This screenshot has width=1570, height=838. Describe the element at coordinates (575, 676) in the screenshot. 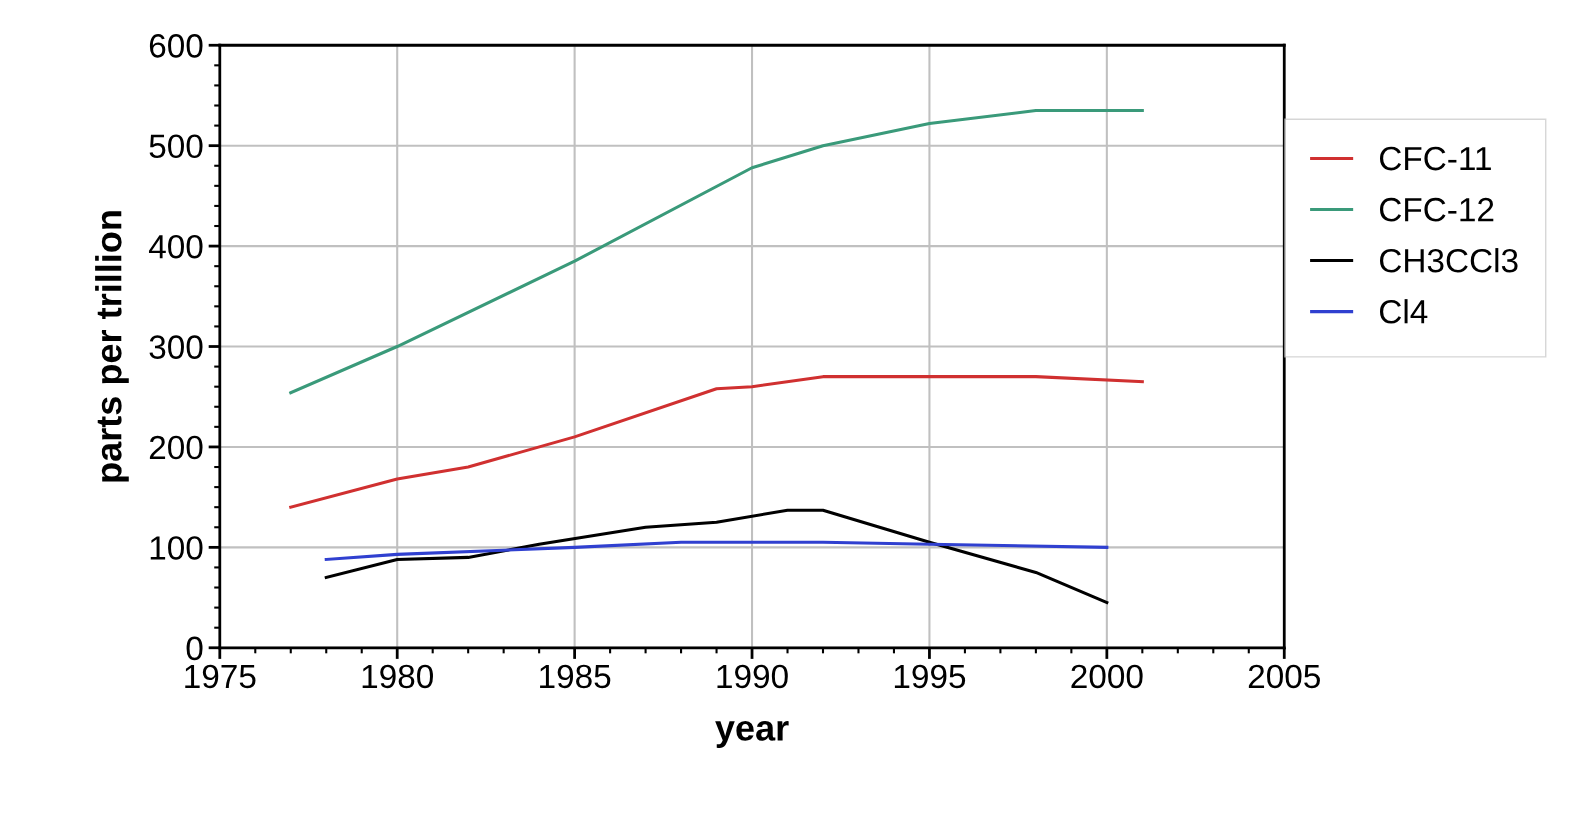

I see `x-tick-label: 1985` at that location.